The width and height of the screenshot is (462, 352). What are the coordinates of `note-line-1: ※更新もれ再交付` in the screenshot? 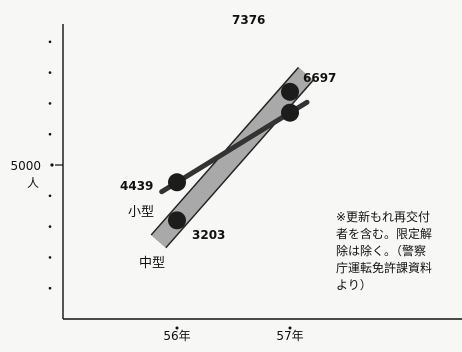 It's located at (383, 216).